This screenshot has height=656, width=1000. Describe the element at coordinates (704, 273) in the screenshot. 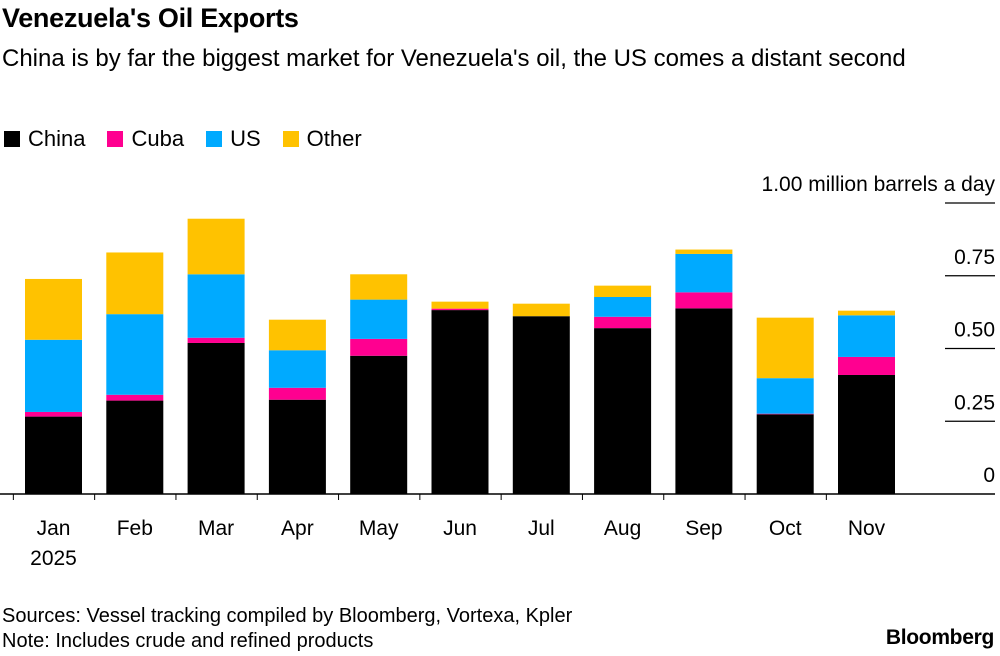

I see `bar-us-sep` at that location.